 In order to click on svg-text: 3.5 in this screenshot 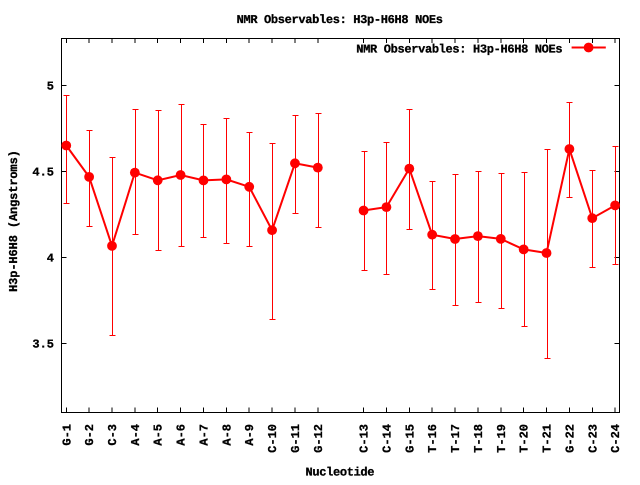, I will do `click(43, 345)`.